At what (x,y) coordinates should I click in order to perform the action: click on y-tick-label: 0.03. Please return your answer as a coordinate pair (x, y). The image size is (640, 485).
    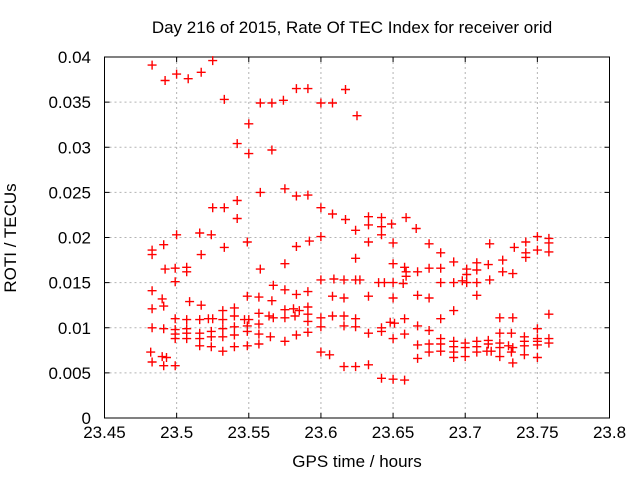
    Looking at the image, I should click on (74, 147).